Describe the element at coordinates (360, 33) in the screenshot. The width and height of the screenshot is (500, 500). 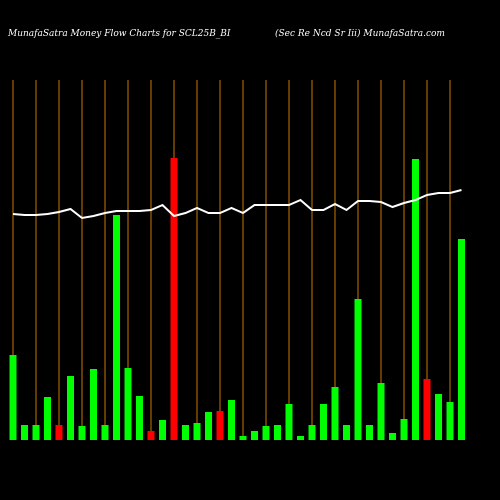
I see `chart-subtitle: (Sec Re Ncd Sr Iii) MunafaSatra.com` at that location.